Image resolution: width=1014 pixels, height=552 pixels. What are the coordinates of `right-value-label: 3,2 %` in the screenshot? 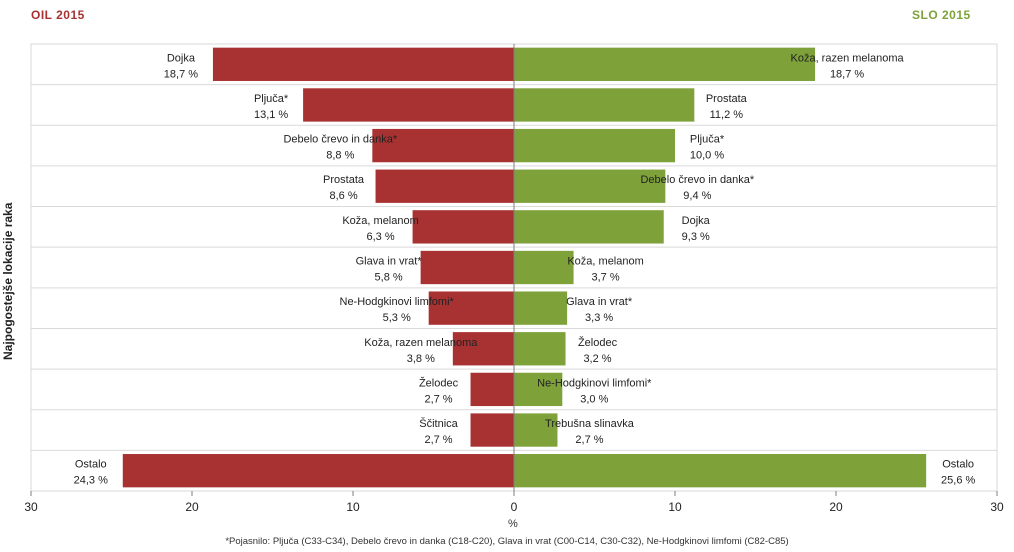 It's located at (597, 359).